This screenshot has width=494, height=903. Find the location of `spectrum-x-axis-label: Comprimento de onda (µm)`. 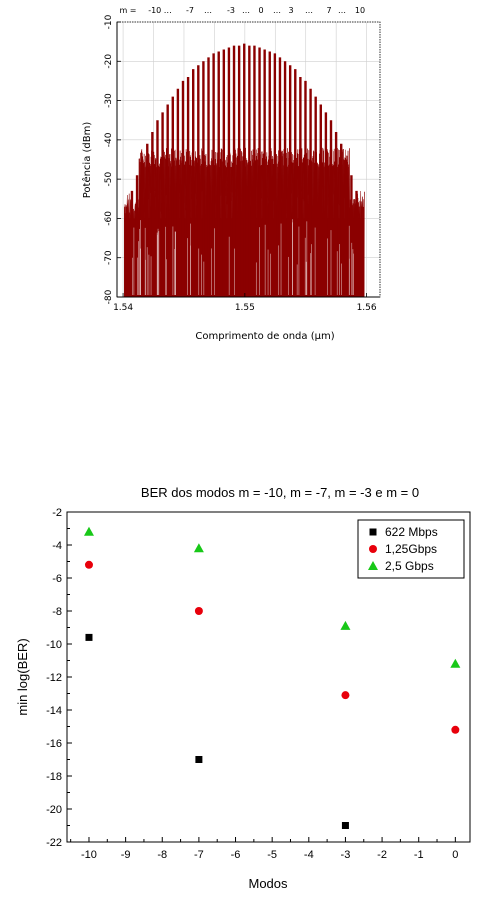

spectrum-x-axis-label: Comprimento de onda (µm) is located at coordinates (264, 336).